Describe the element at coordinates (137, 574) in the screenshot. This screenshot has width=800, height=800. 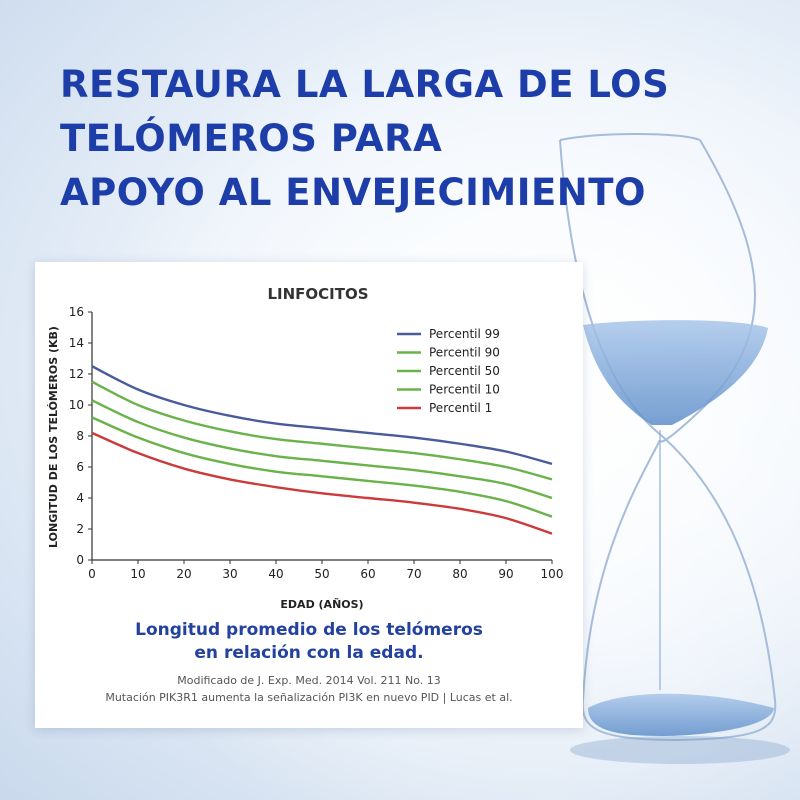
I see `x-tick-label: 10` at that location.